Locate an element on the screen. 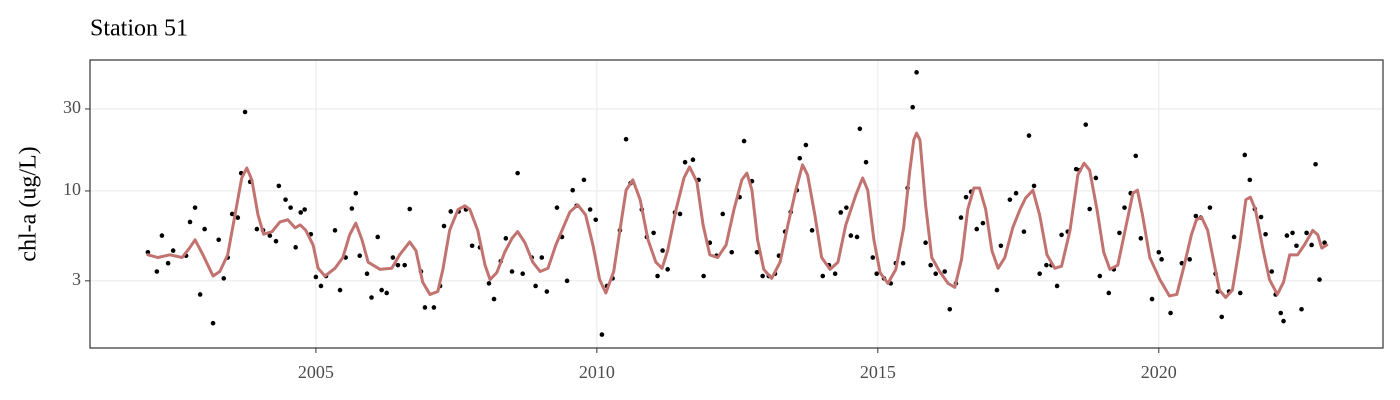 The image size is (1400, 400). y-tick-label: 10 is located at coordinates (72, 189).